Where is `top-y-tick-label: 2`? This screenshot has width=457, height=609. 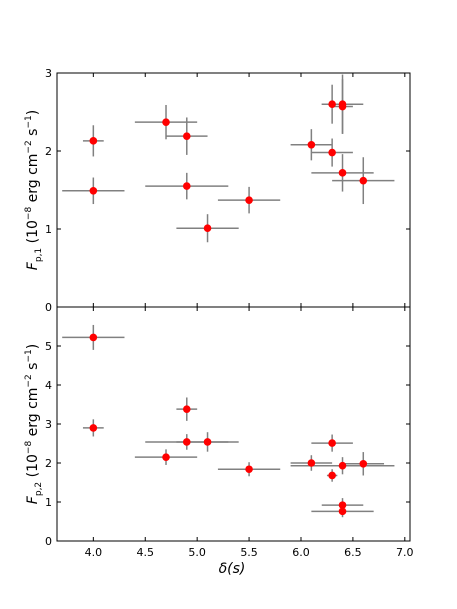 top-y-tick-label: 2 is located at coordinates (48, 151).